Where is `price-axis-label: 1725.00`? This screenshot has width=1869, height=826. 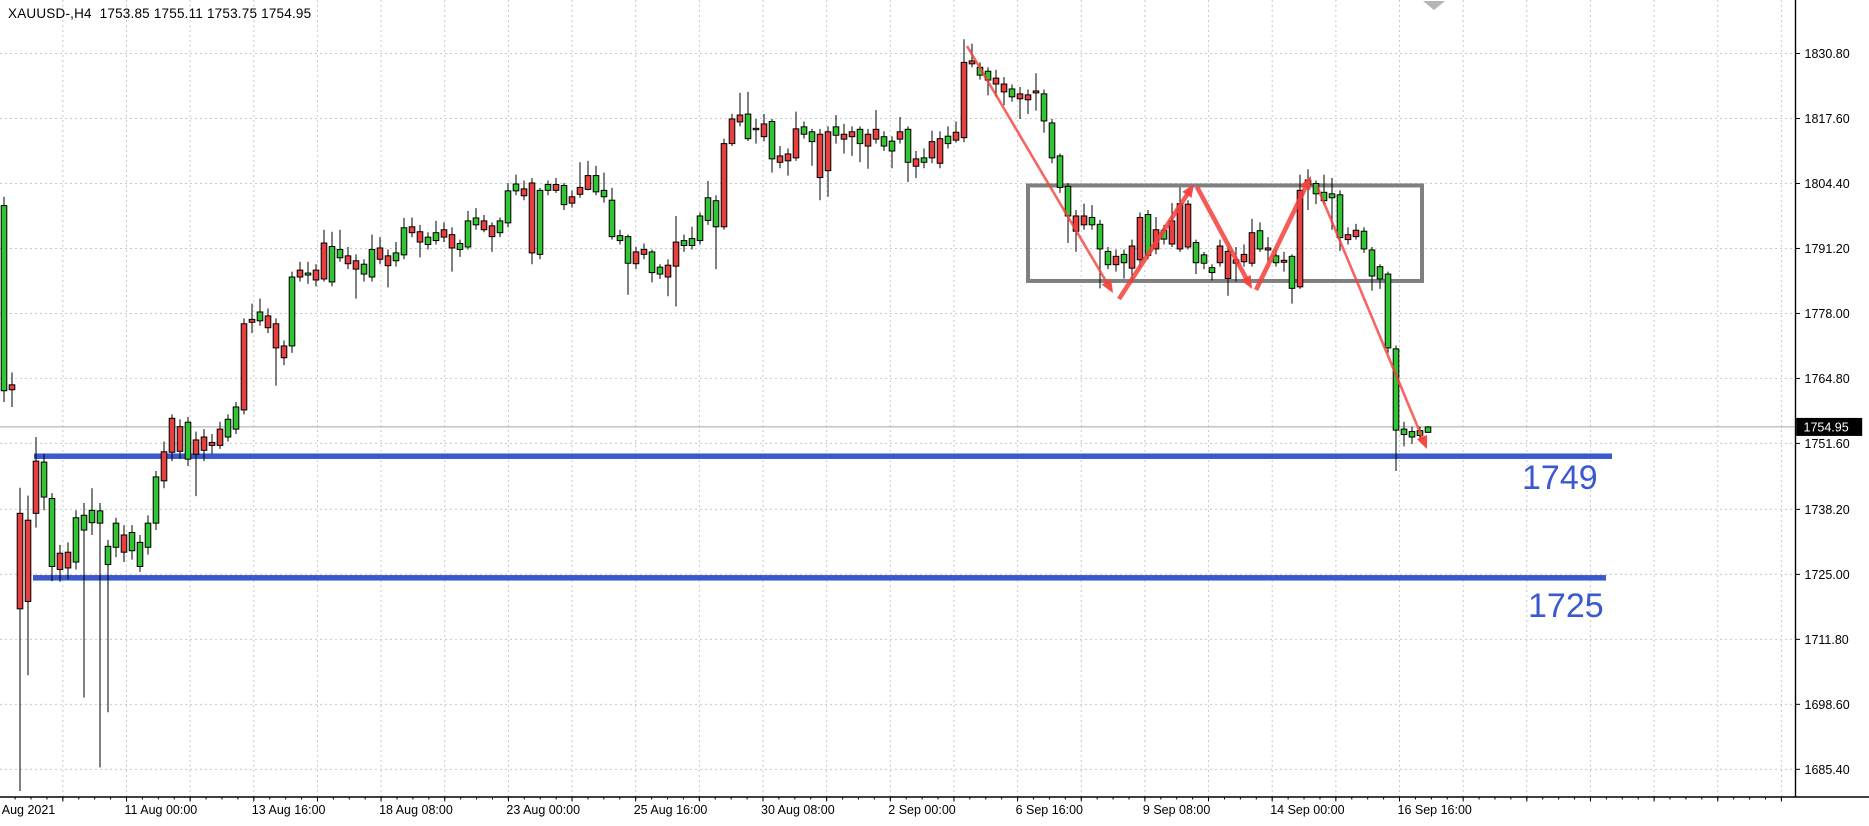
price-axis-label: 1725.00 is located at coordinates (1827, 575).